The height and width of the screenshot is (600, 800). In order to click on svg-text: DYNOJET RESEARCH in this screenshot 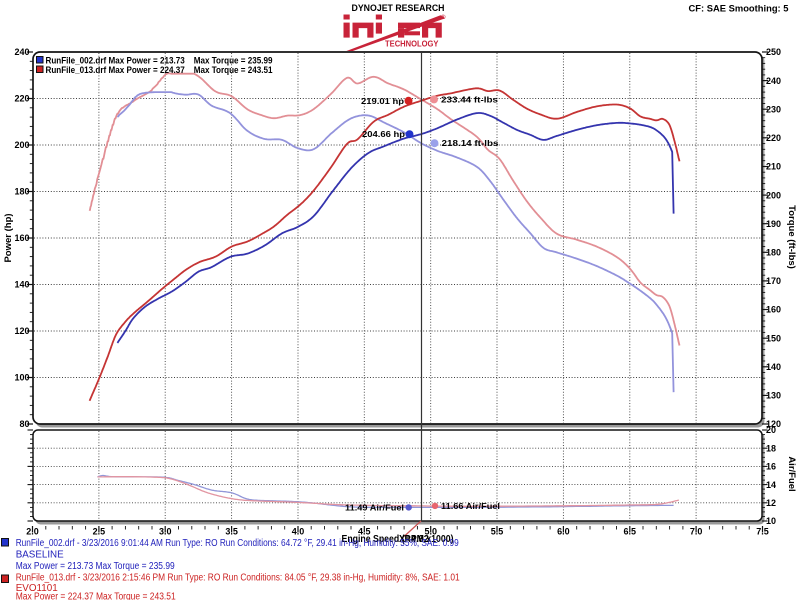, I will do `click(398, 8)`.